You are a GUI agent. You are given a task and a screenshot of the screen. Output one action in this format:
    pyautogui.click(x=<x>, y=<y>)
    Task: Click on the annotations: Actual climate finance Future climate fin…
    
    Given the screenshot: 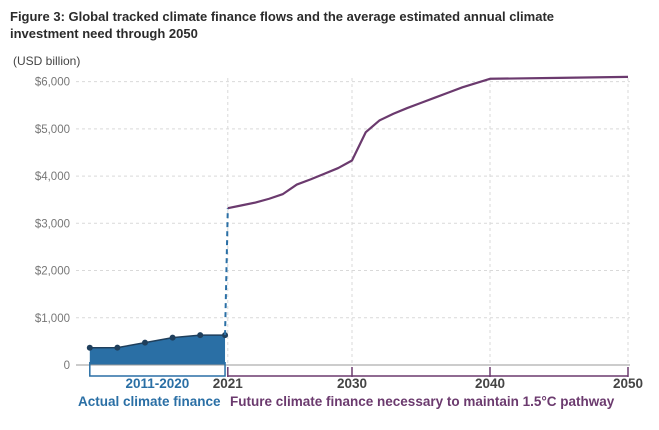 What is the action you would take?
    pyautogui.click(x=346, y=401)
    